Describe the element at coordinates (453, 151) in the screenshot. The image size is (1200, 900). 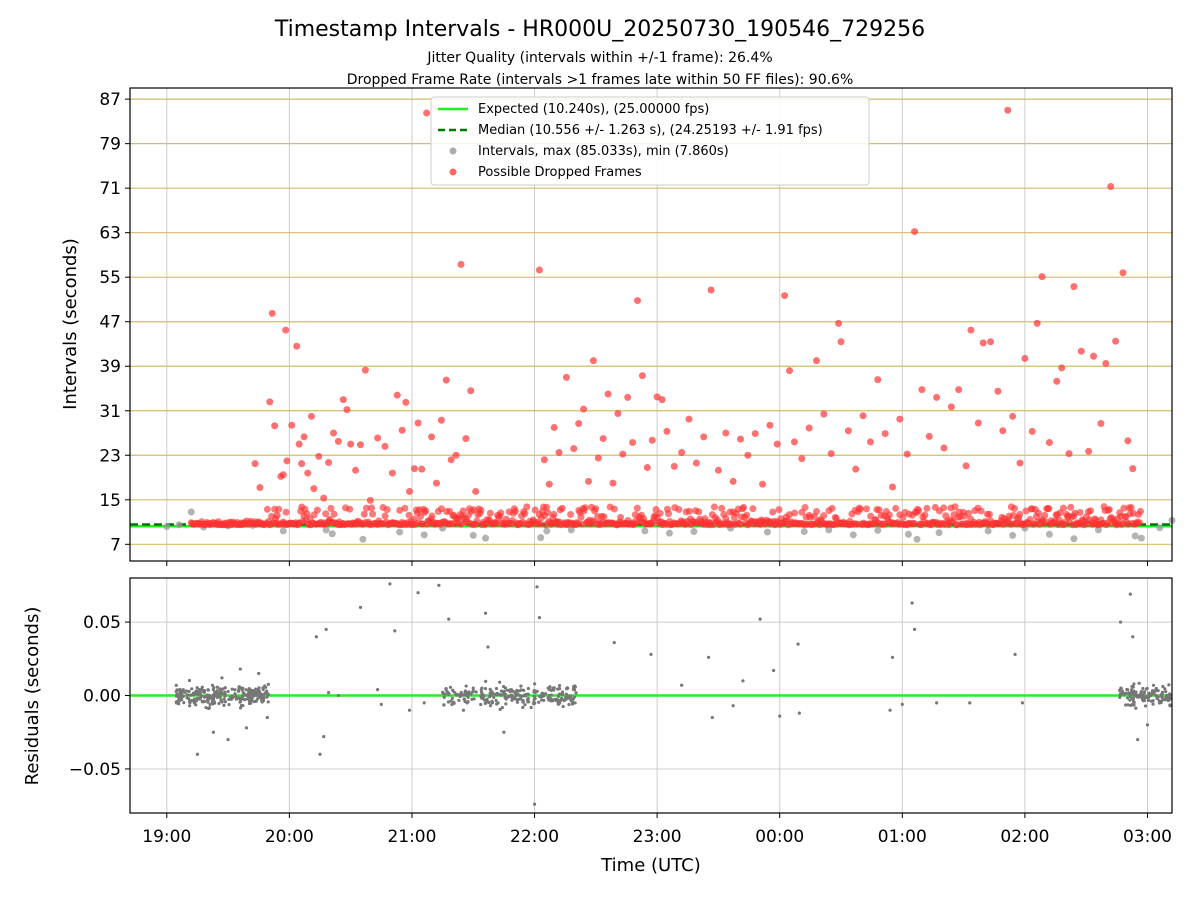
I see `legend-intervals-marker` at that location.